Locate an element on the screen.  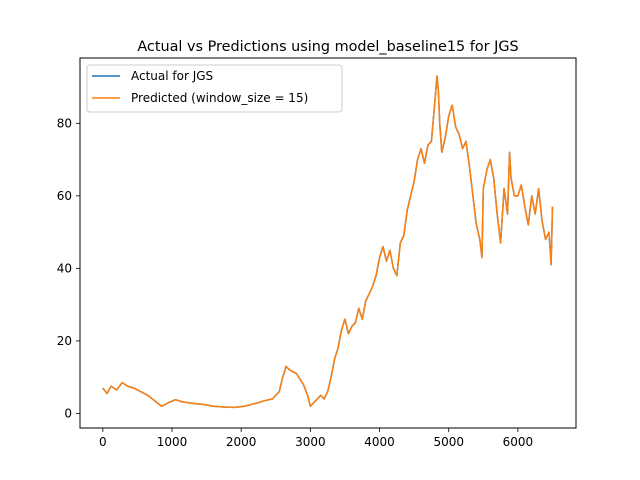
legend-box is located at coordinates (214, 88).